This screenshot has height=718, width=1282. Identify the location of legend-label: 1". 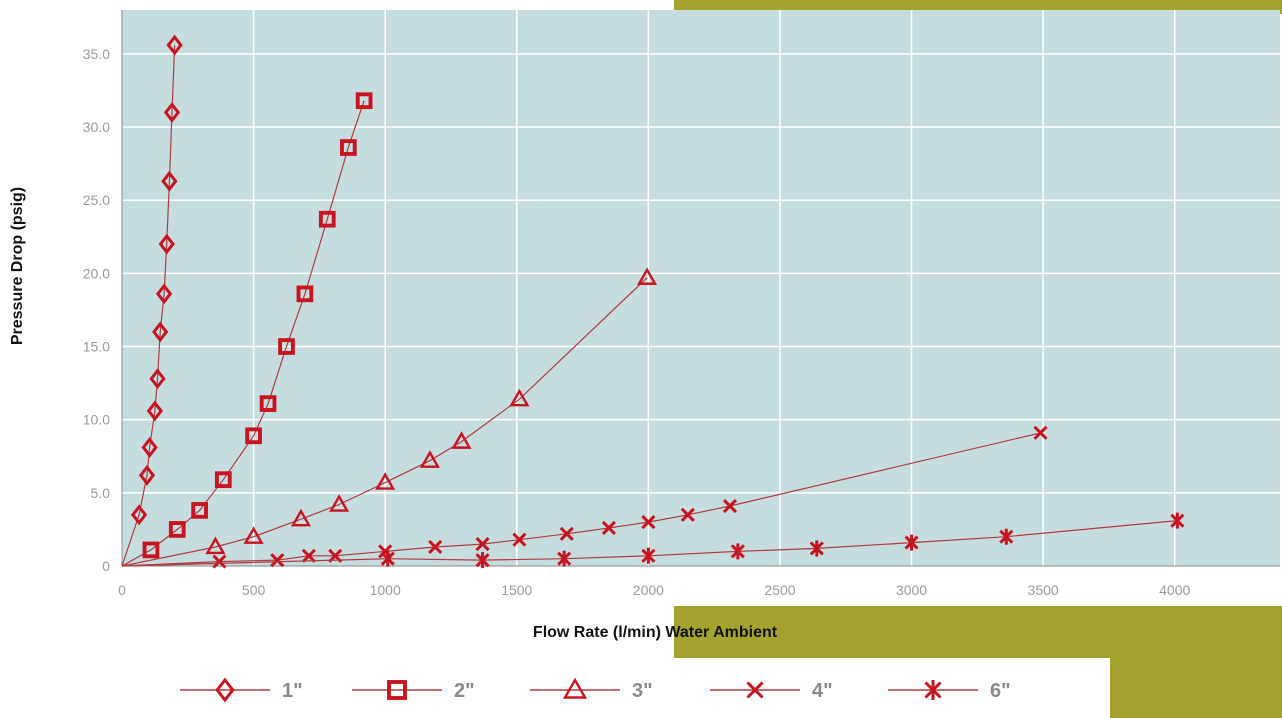
(292, 691).